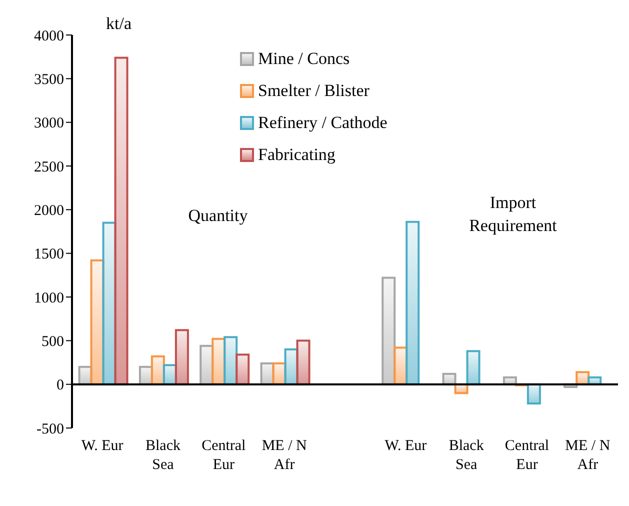 Image resolution: width=629 pixels, height=506 pixels. I want to click on annotation: Import Requirement, so click(513, 214).